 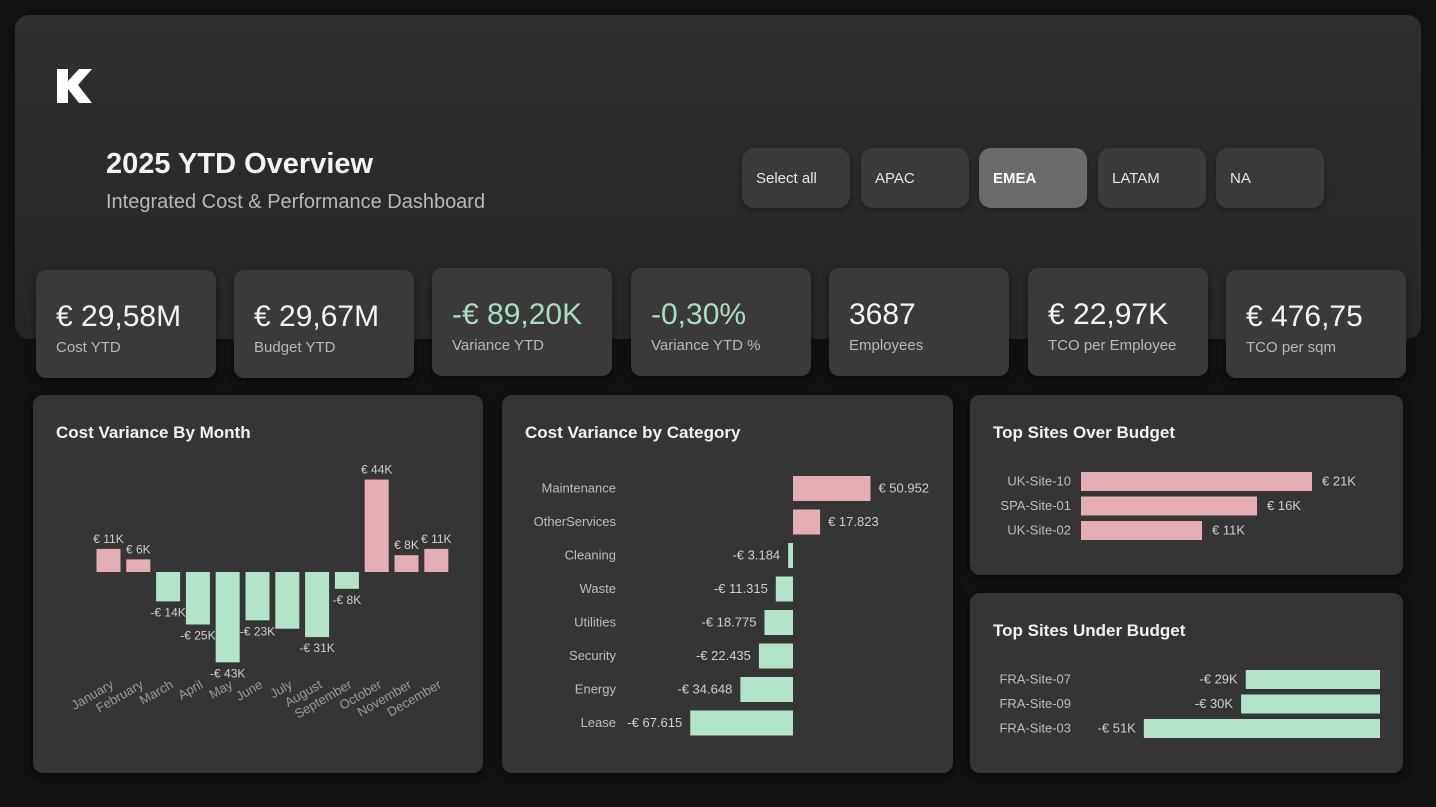 I want to click on category-label: Cleaning, so click(x=590, y=555).